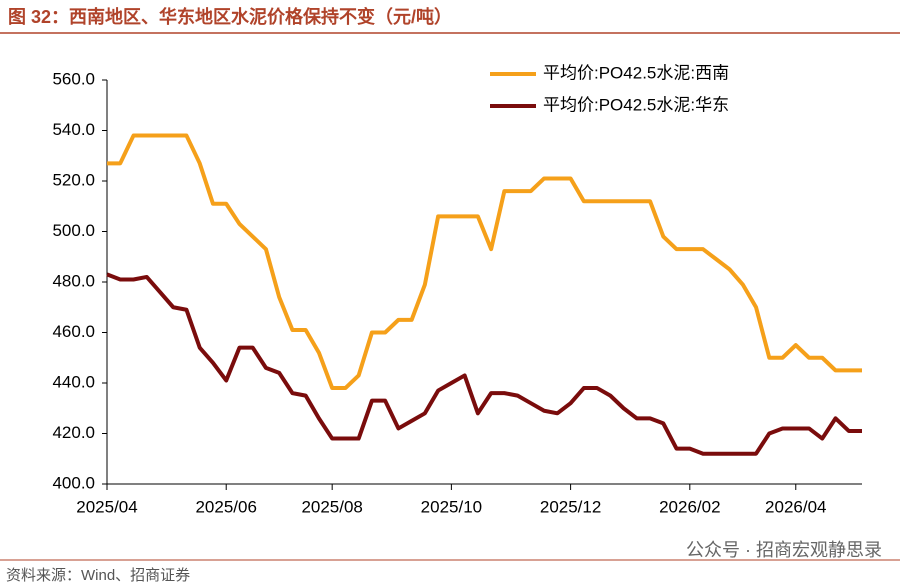 Image resolution: width=910 pixels, height=588 pixels. What do you see at coordinates (73, 129) in the screenshot?
I see `y-tick-label: 540.0` at bounding box center [73, 129].